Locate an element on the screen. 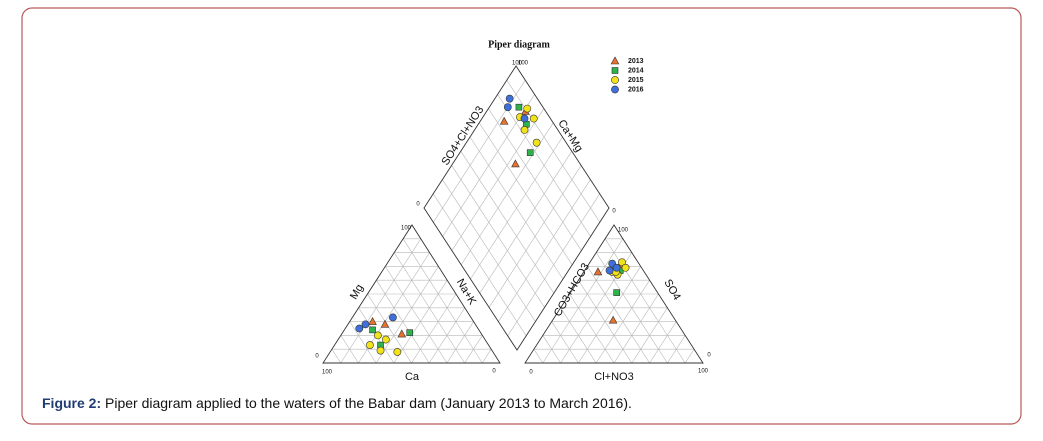 This screenshot has width=1043, height=441. axis-label: Na+K is located at coordinates (466, 292).